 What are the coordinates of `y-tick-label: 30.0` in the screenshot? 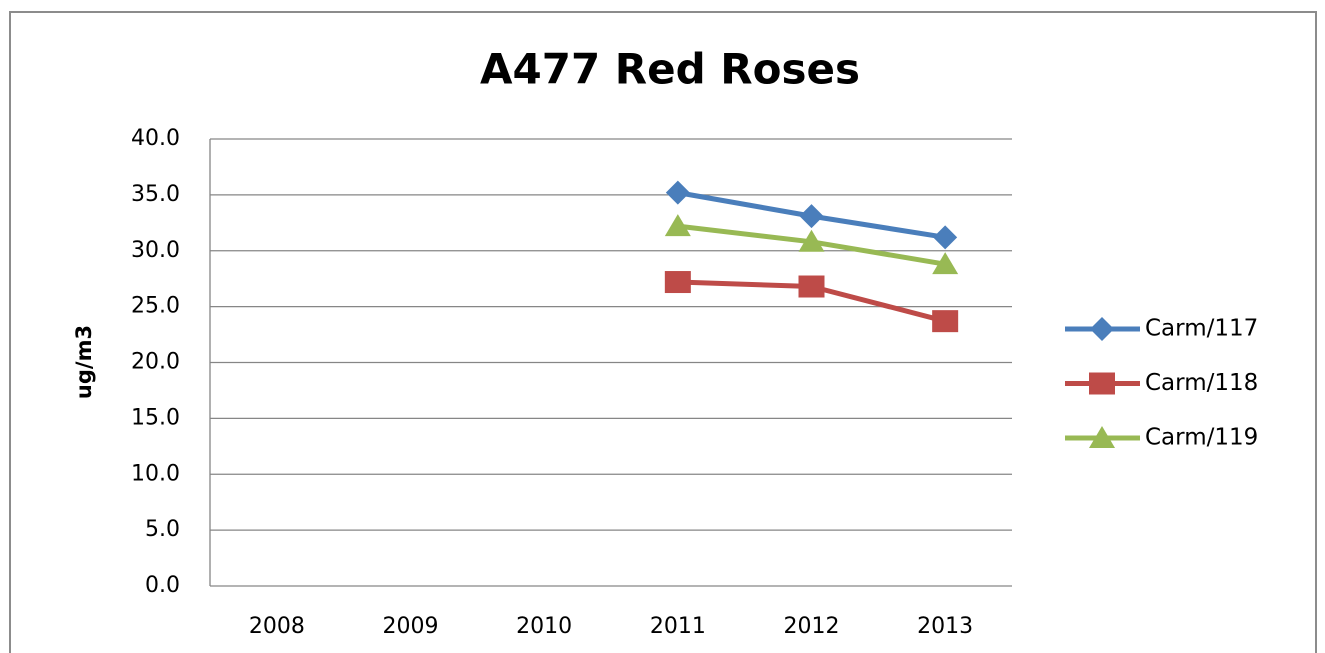 It's located at (155, 250).